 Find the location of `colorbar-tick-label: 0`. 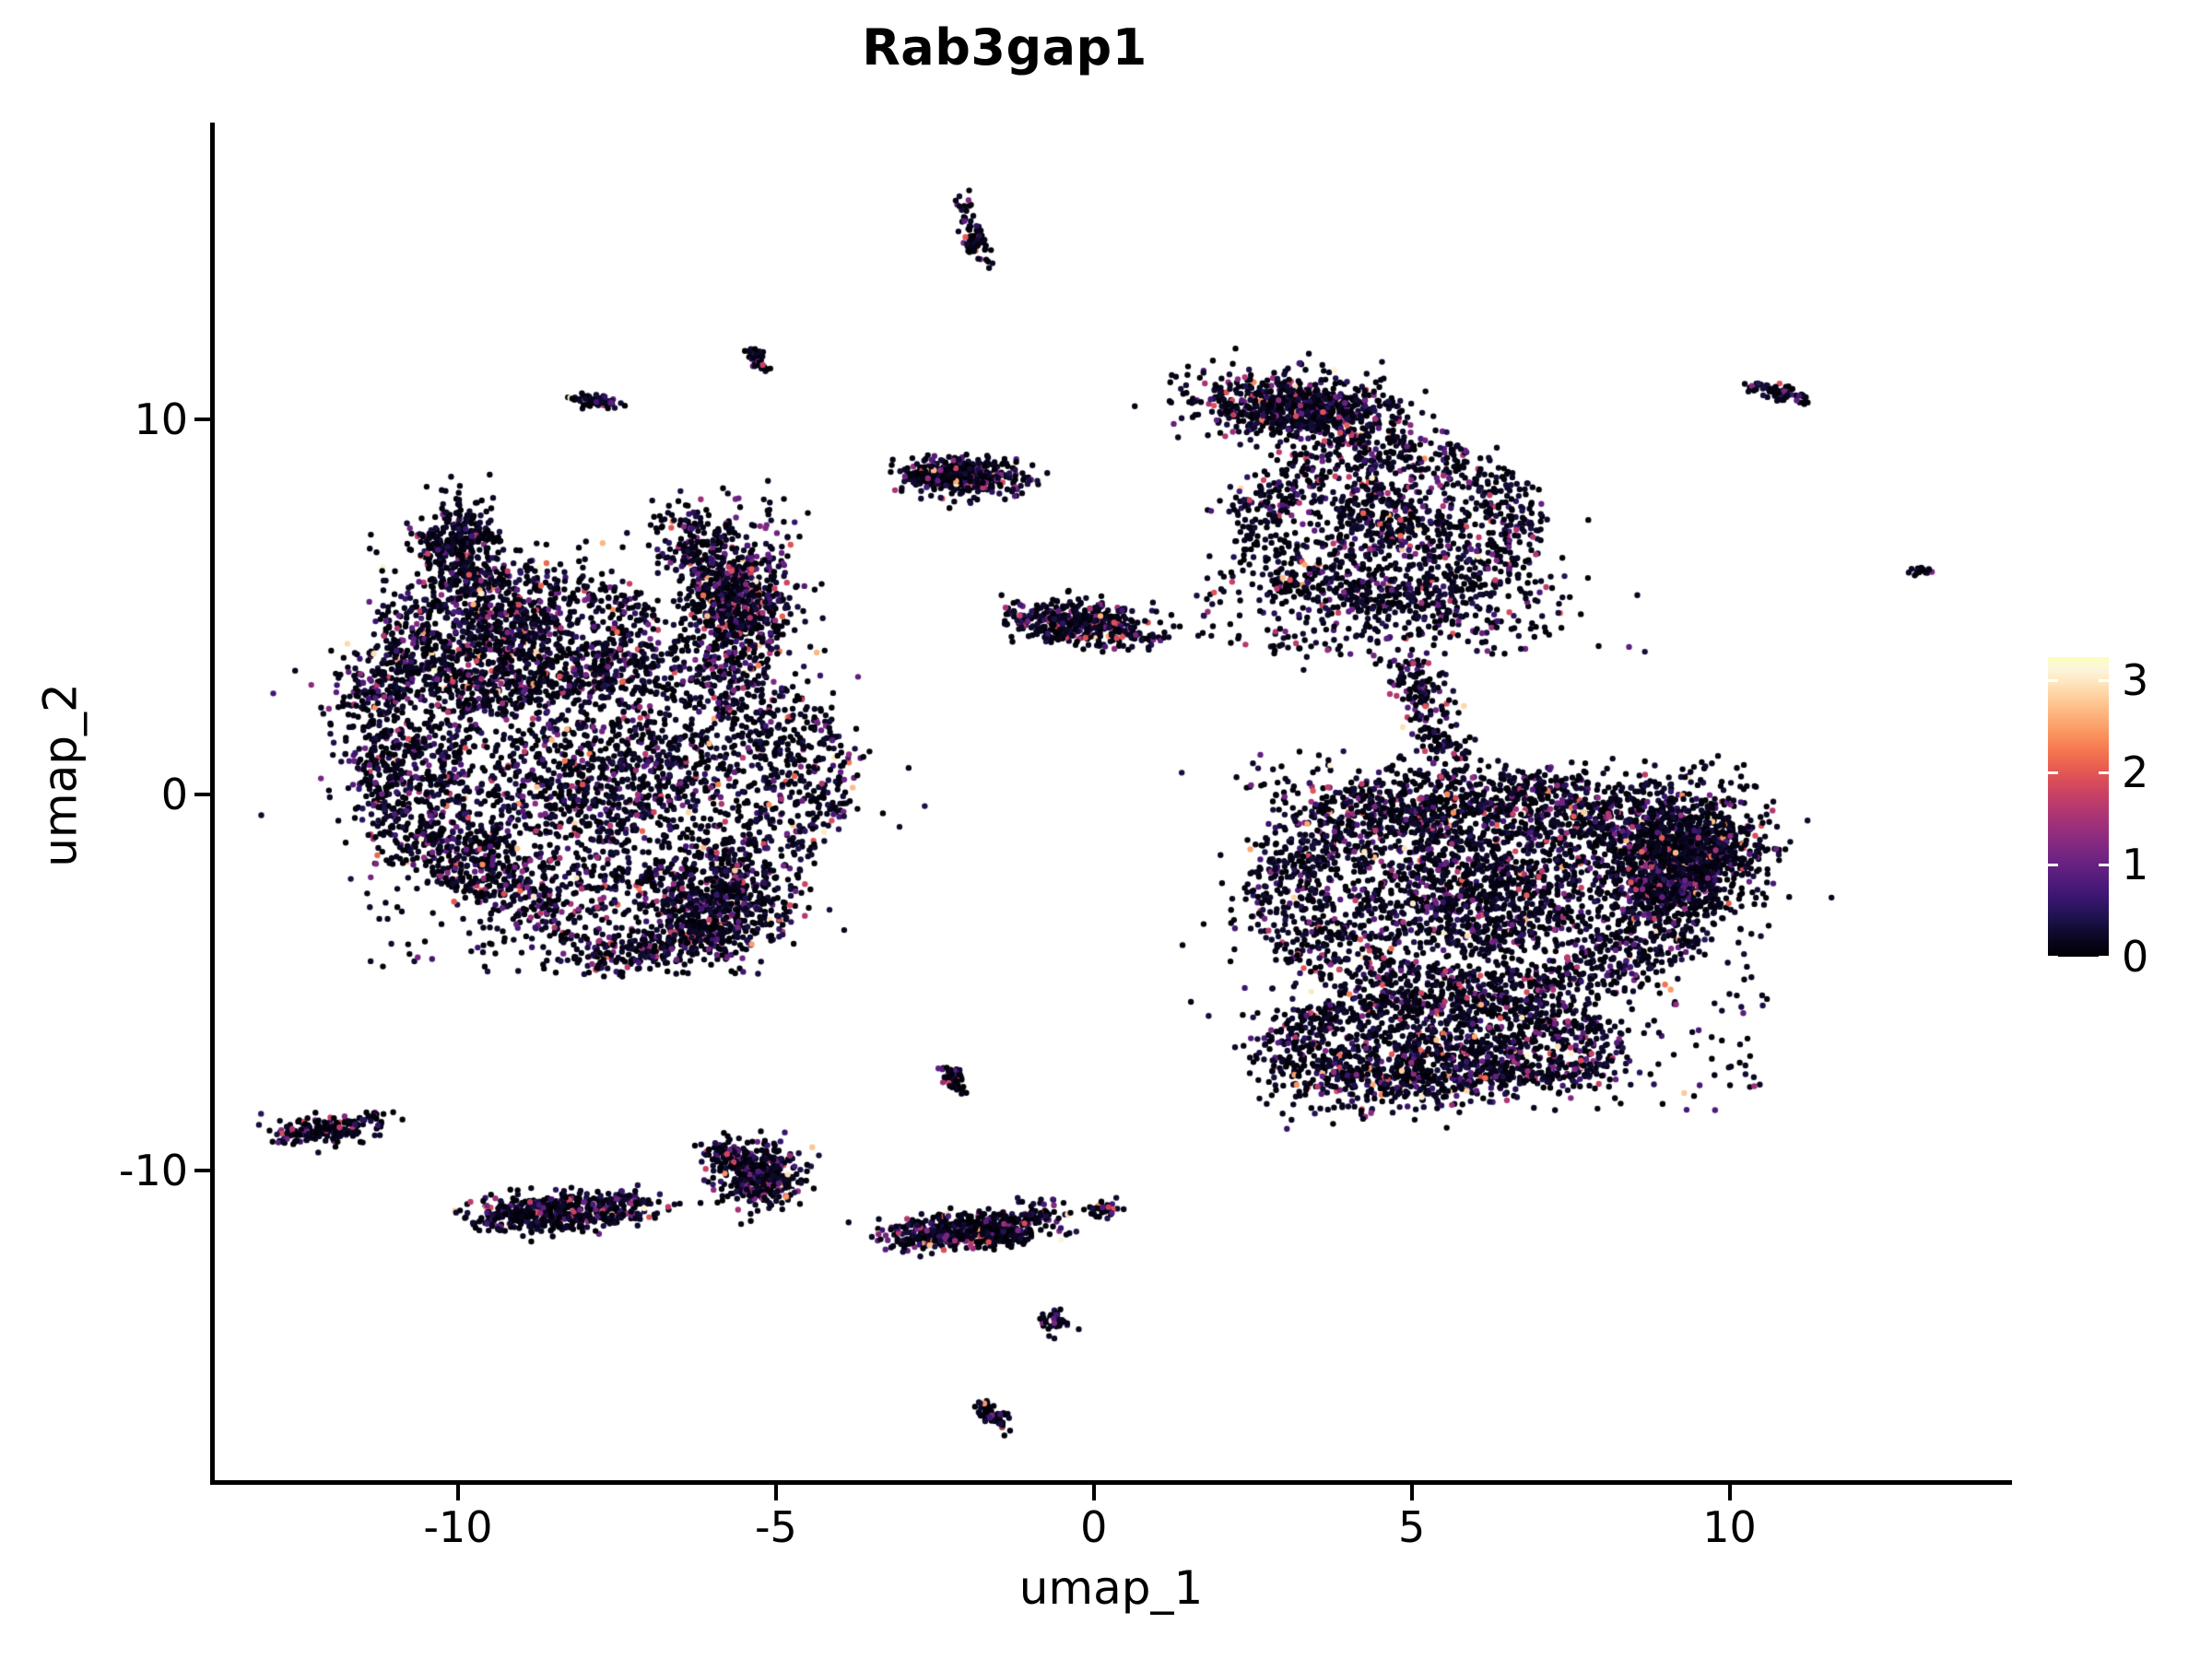

colorbar-tick-label: 0 is located at coordinates (2135, 957).